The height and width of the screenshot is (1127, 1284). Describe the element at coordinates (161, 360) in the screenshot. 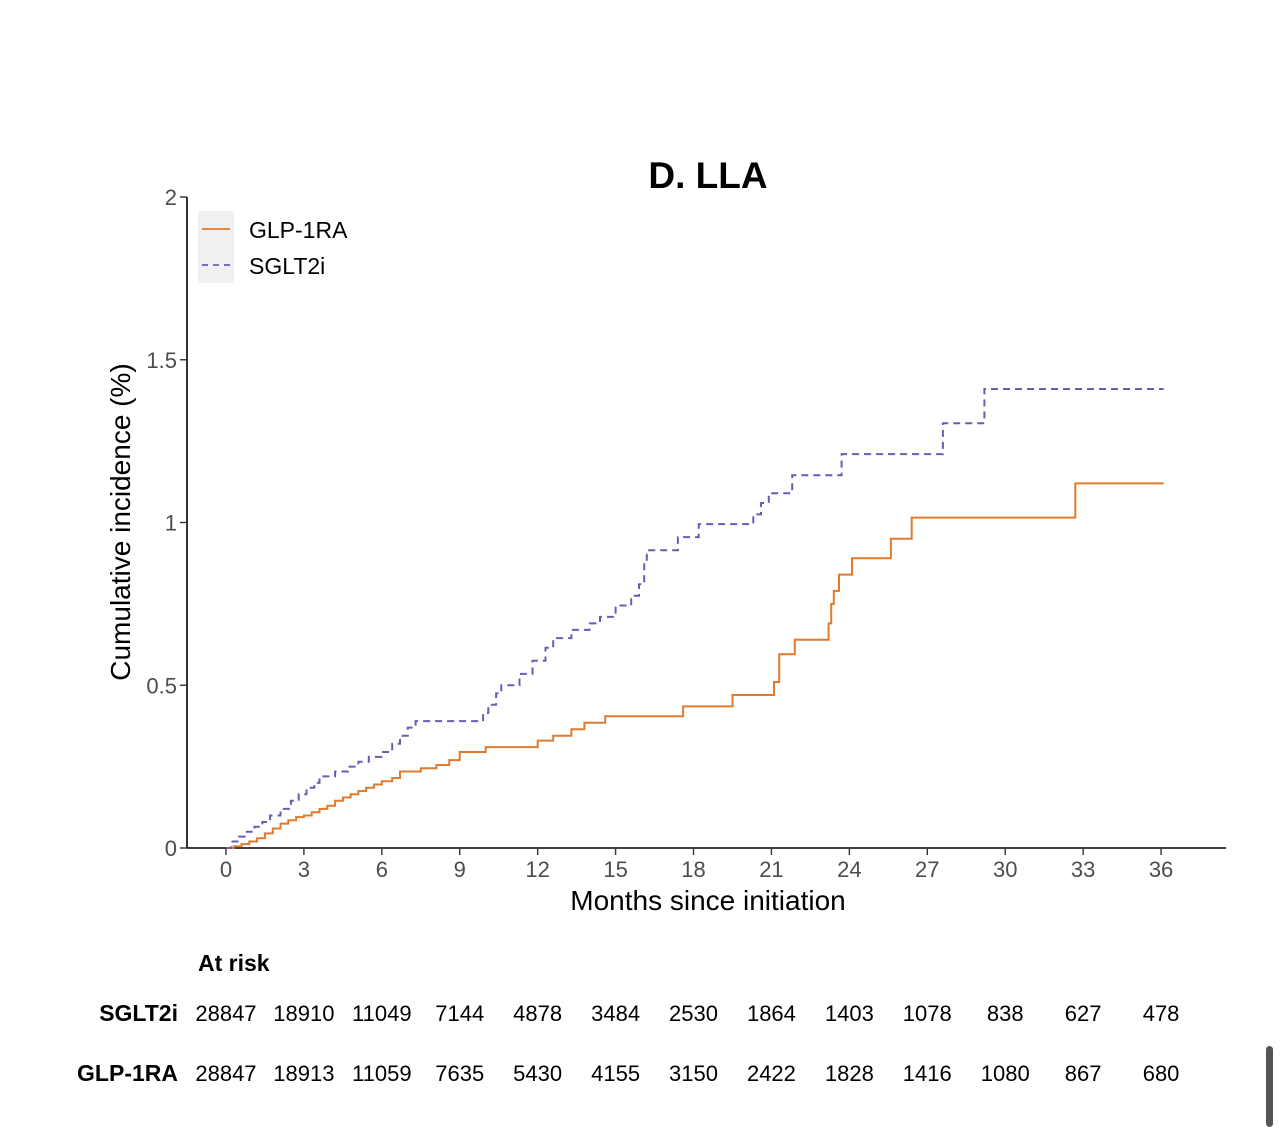

I see `y-tick-label: 1.5` at that location.